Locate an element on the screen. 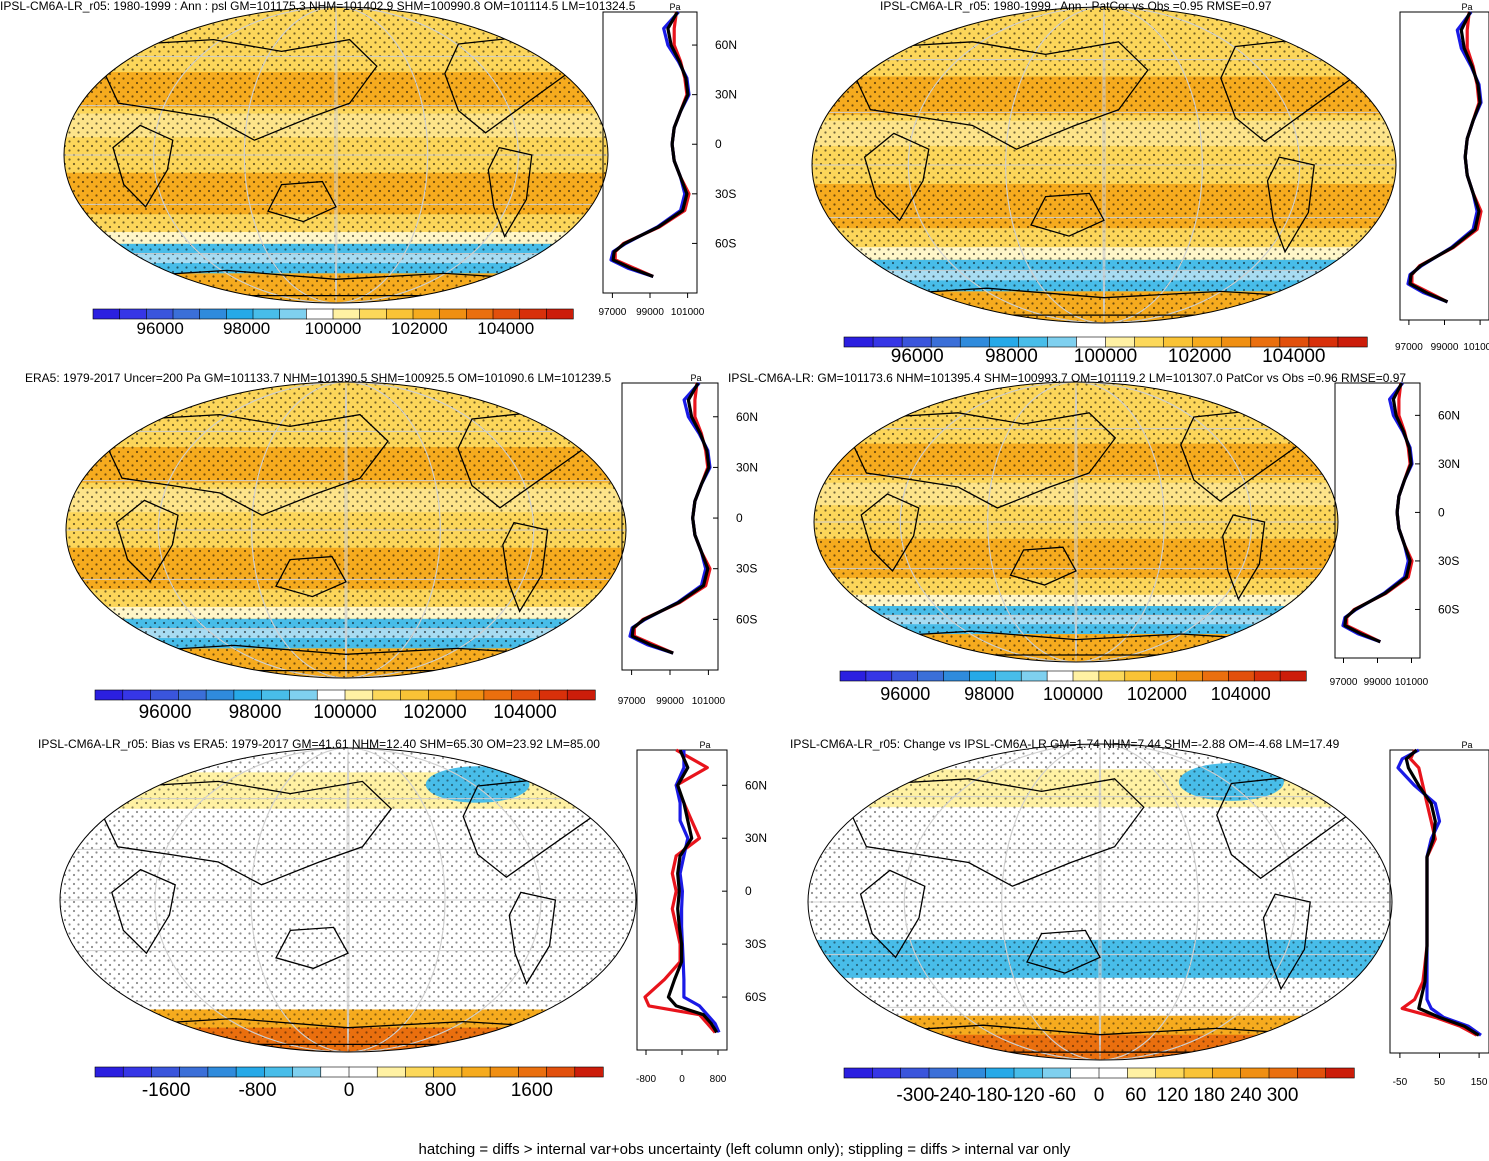 This screenshot has height=1161, width=1489. colorbar-tick-label: 60 is located at coordinates (1135, 1095).